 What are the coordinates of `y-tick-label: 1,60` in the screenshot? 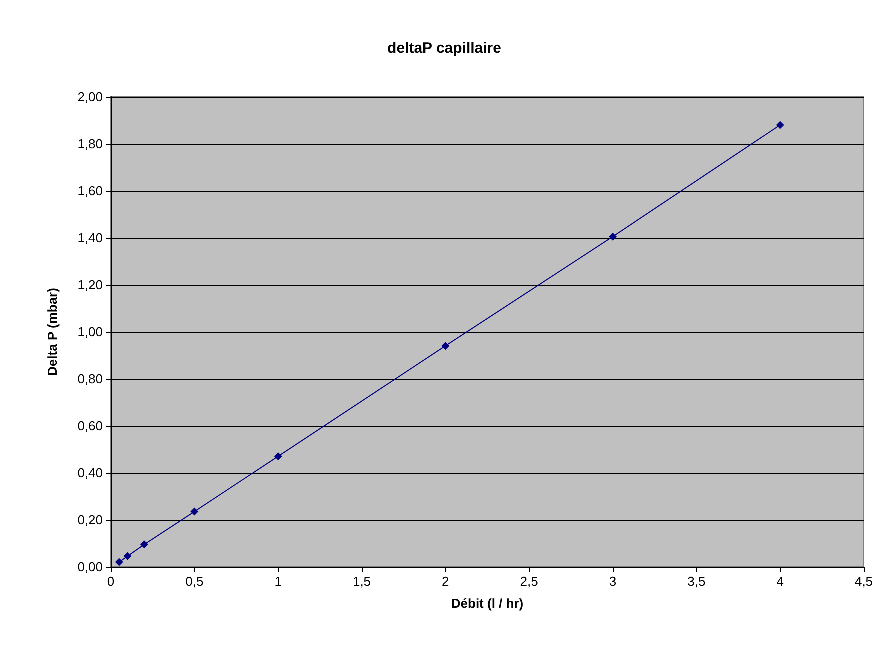 It's located at (90, 191).